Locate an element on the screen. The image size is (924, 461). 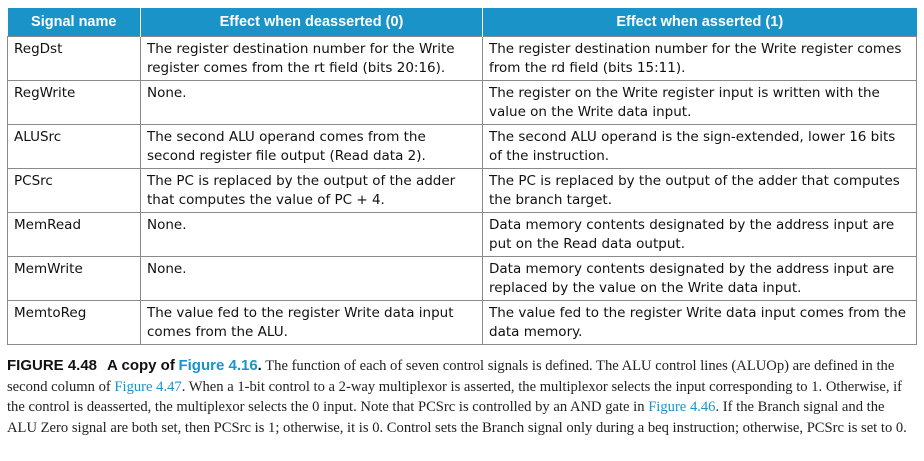
cell-signal: RegWrite is located at coordinates (74, 102).